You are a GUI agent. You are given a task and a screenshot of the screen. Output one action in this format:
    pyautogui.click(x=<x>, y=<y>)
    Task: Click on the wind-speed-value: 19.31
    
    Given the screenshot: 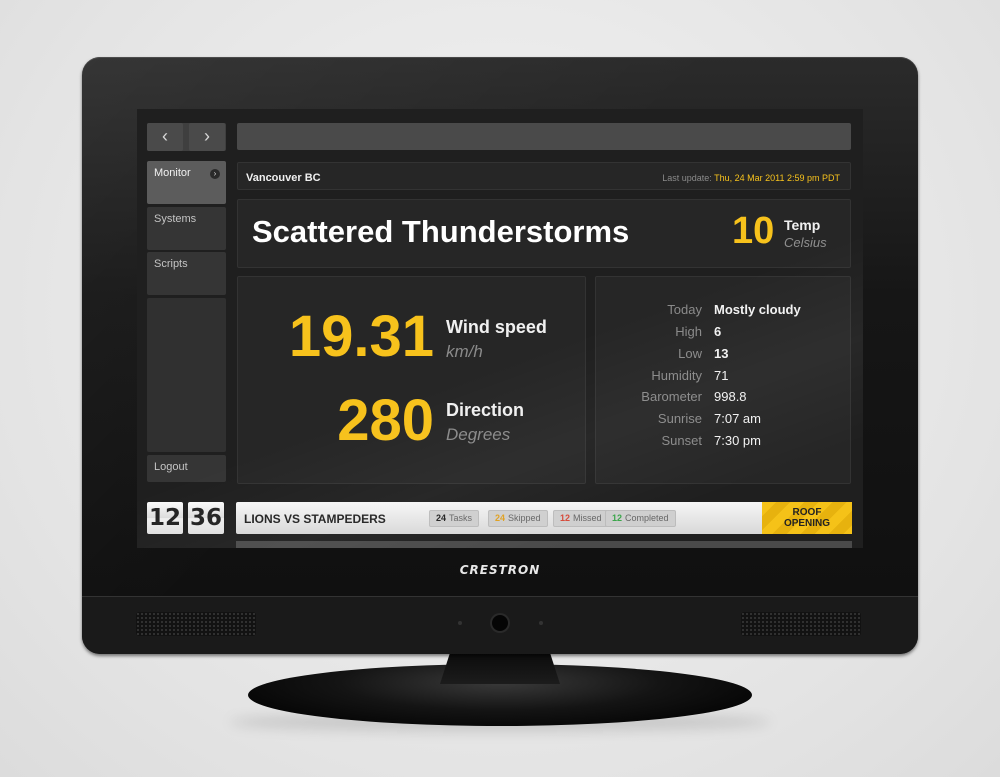 What is the action you would take?
    pyautogui.click(x=361, y=336)
    